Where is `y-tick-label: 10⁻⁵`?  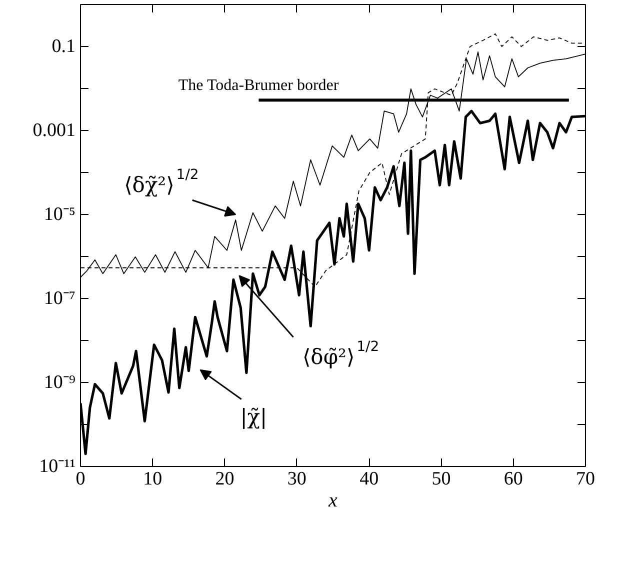
y-tick-label: 10⁻⁵ is located at coordinates (60, 214).